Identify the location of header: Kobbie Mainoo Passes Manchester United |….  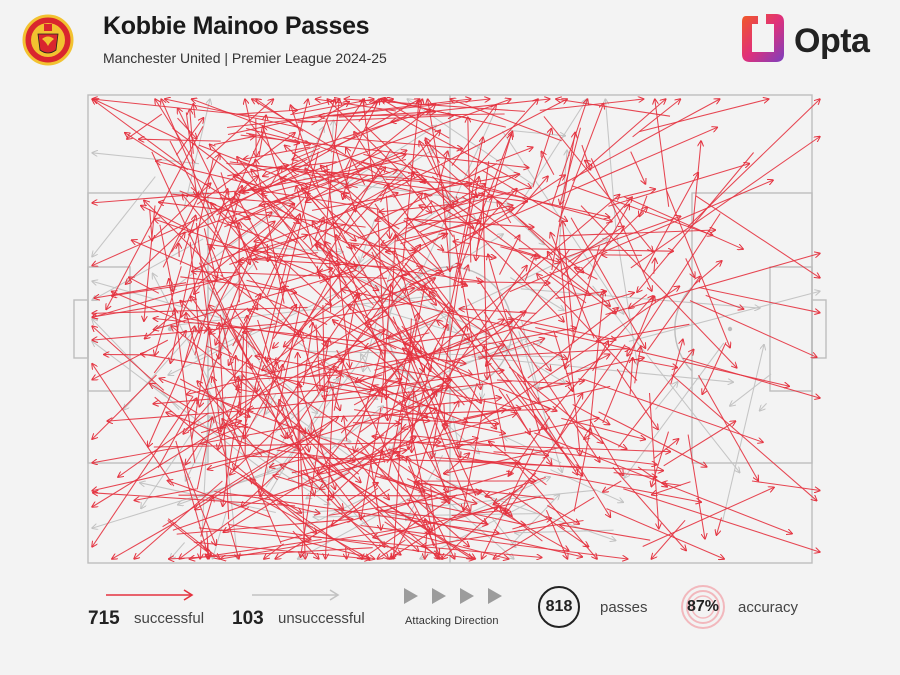
(450, 40).